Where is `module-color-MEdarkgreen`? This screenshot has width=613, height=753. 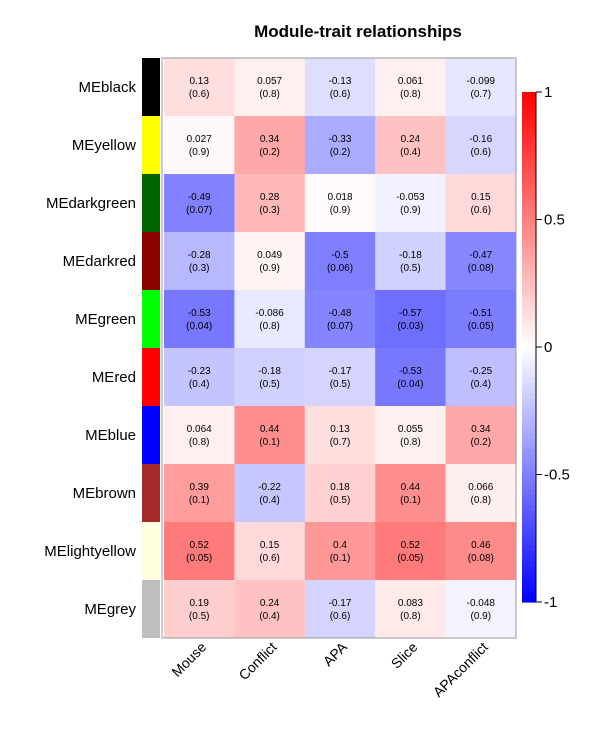
module-color-MEdarkgreen is located at coordinates (151, 203).